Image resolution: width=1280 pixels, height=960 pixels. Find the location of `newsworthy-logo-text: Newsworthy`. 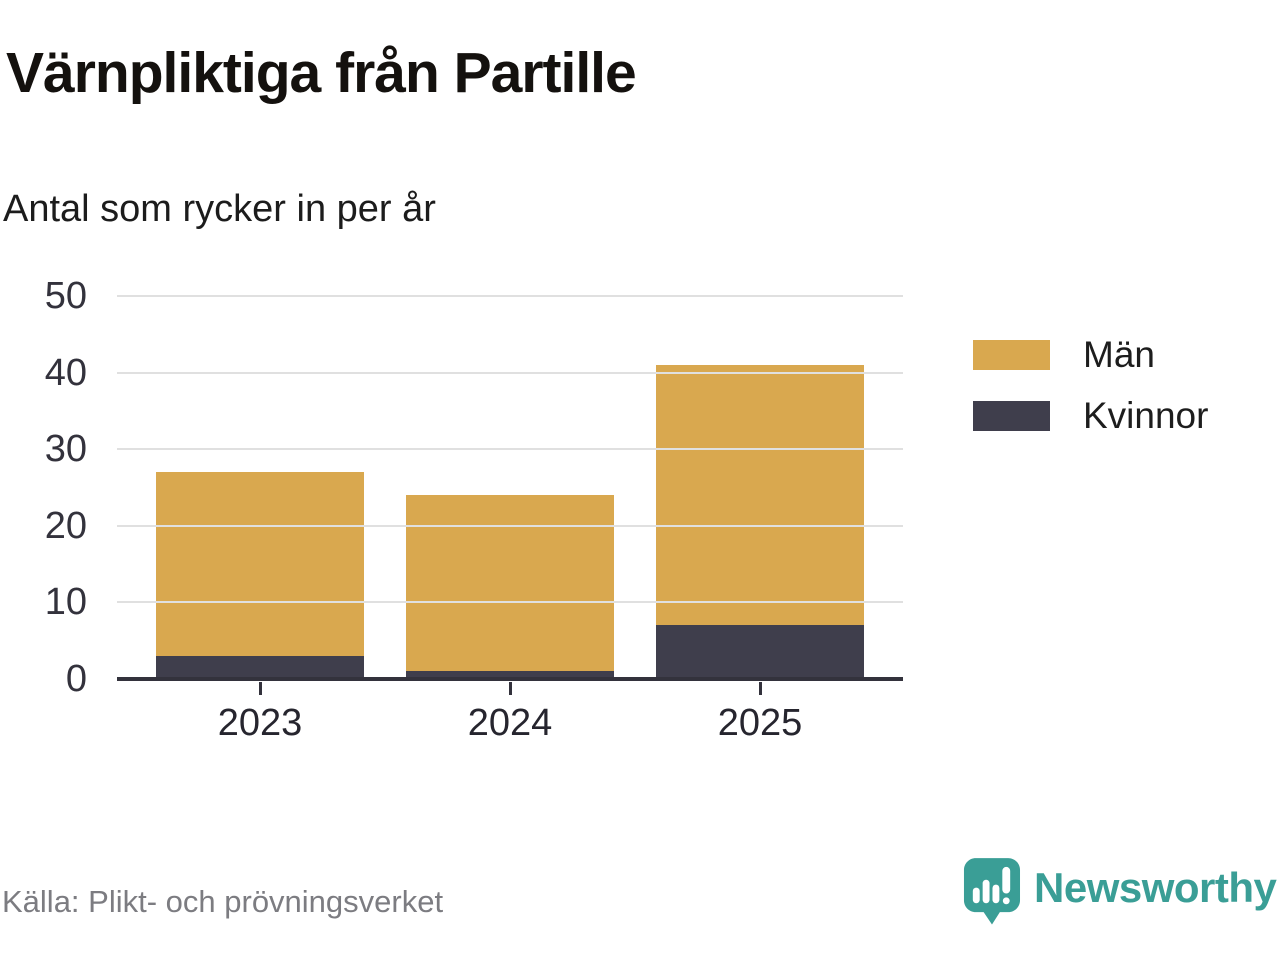

newsworthy-logo-text: Newsworthy is located at coordinates (1155, 887).